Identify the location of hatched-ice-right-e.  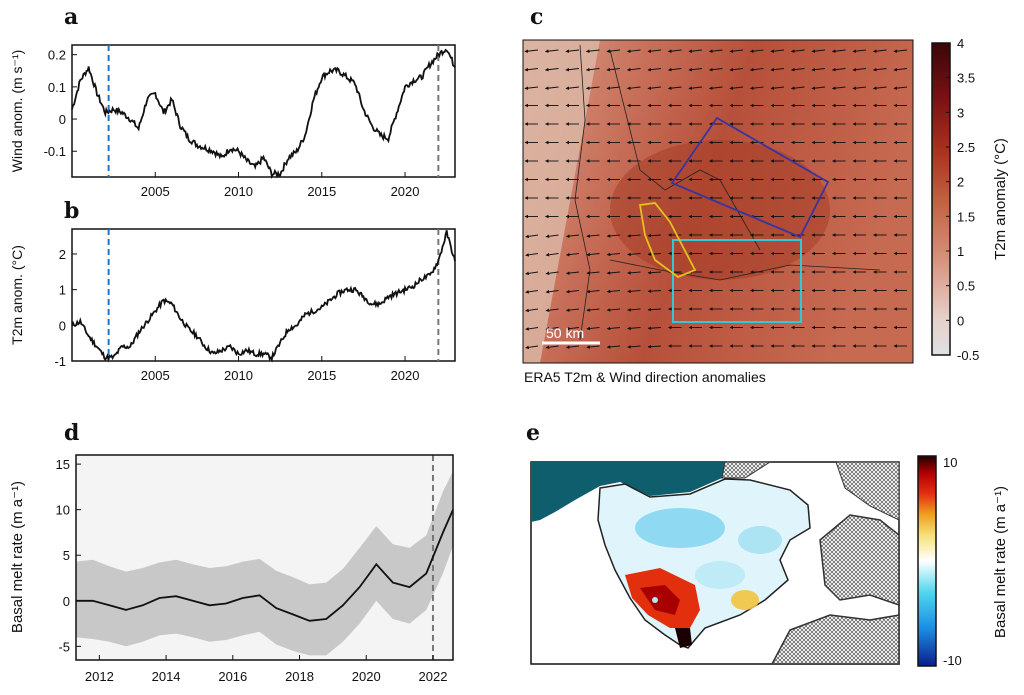
(859, 560).